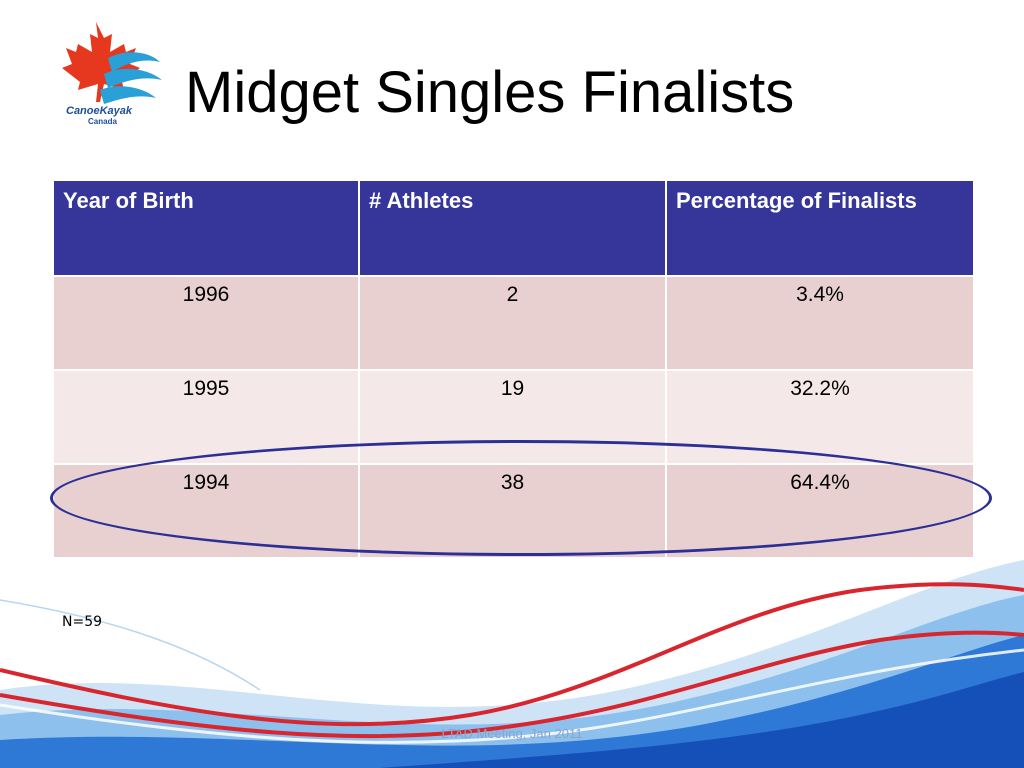 This screenshot has width=1024, height=768. What do you see at coordinates (820, 417) in the screenshot?
I see `cell-percentage: 32.2%` at bounding box center [820, 417].